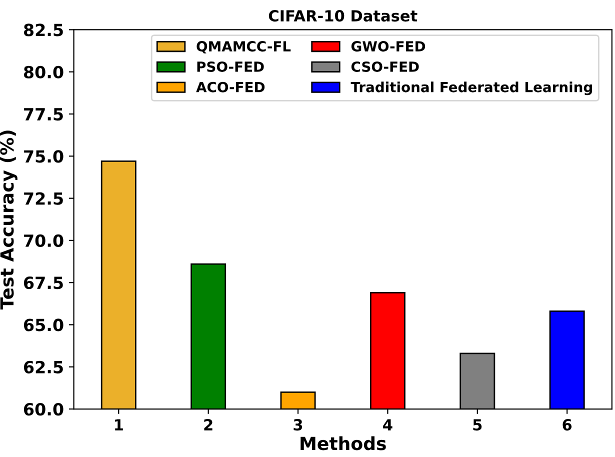 The width and height of the screenshot is (615, 457). What do you see at coordinates (208, 424) in the screenshot?
I see `x-tick-label: 2` at bounding box center [208, 424].